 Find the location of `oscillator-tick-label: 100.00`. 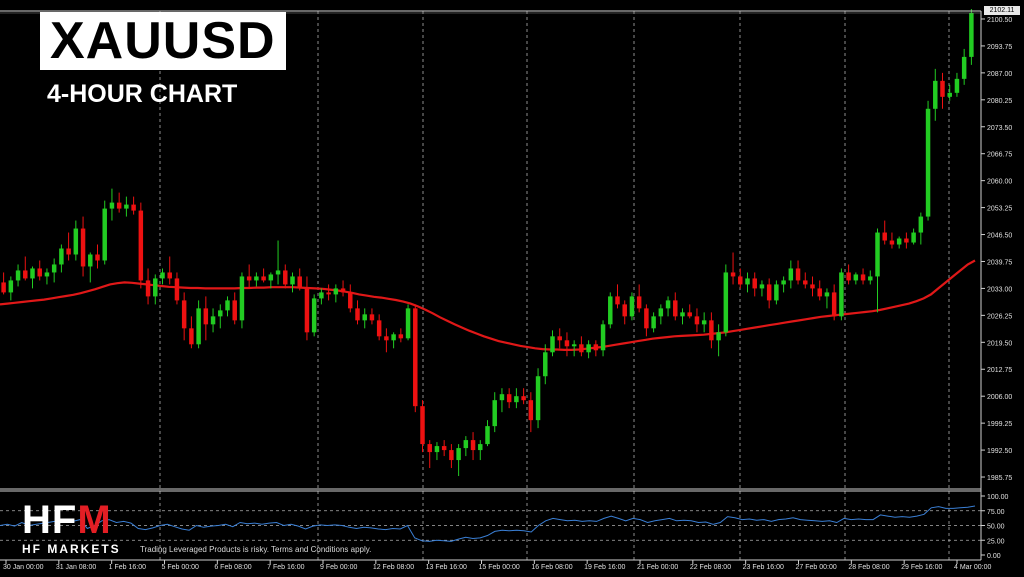

oscillator-tick-label: 100.00 is located at coordinates (998, 497).